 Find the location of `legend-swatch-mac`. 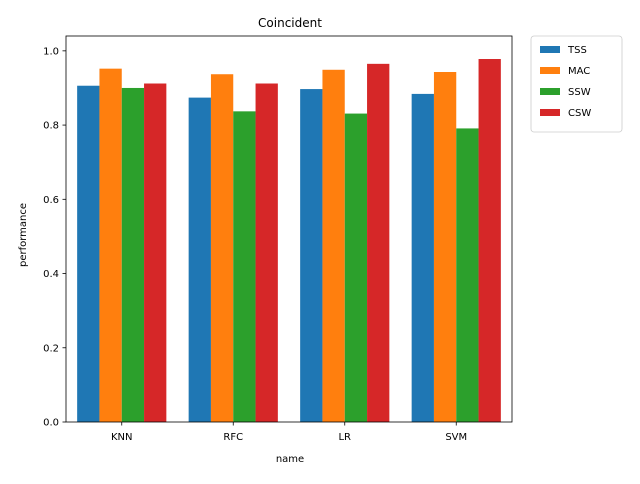

legend-swatch-mac is located at coordinates (550, 70).